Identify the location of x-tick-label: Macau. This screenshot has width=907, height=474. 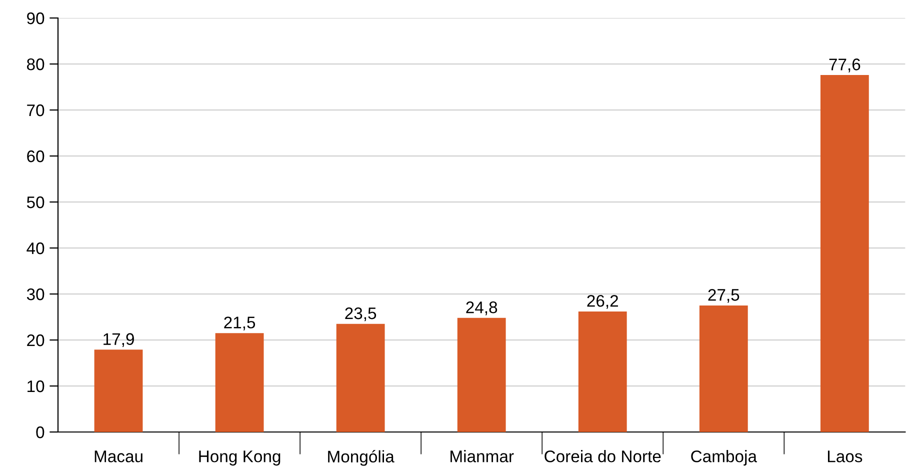
(118, 456).